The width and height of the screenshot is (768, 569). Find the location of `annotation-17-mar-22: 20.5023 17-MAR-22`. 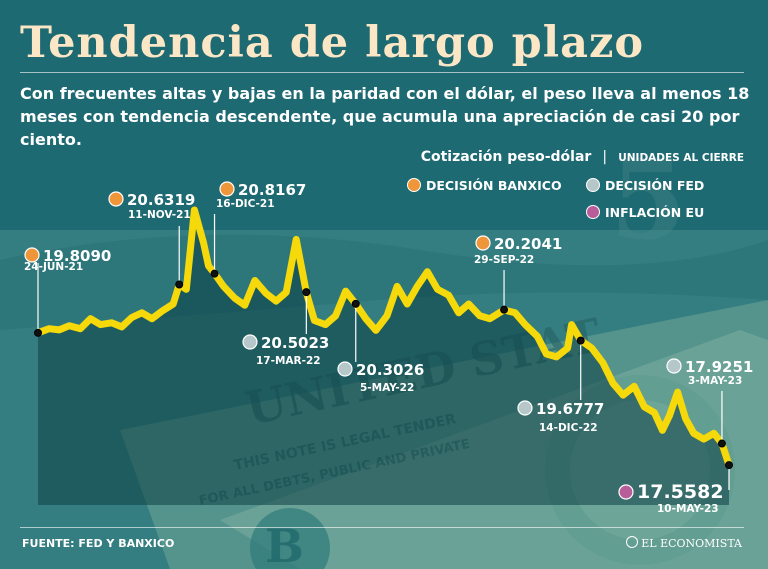

annotation-17-mar-22: 20.5023 17-MAR-22 is located at coordinates (285, 327).